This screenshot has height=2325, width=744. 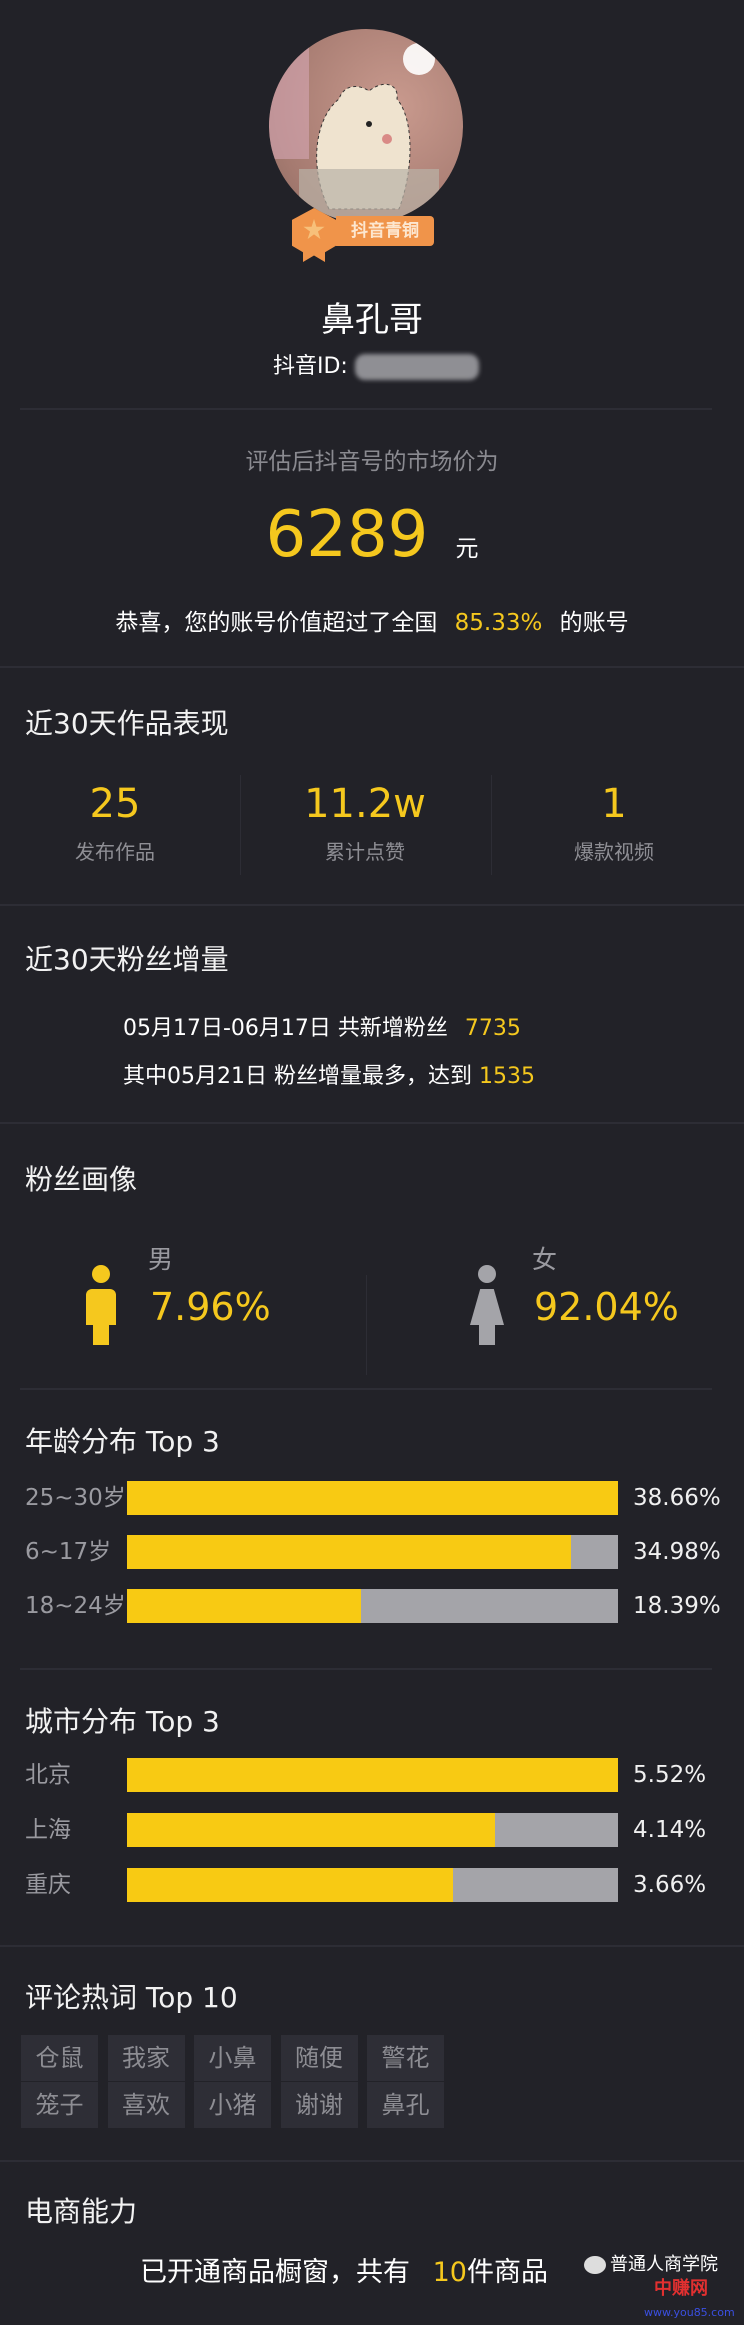 What do you see at coordinates (405, 2058) in the screenshot?
I see `comment-tag: 警花` at bounding box center [405, 2058].